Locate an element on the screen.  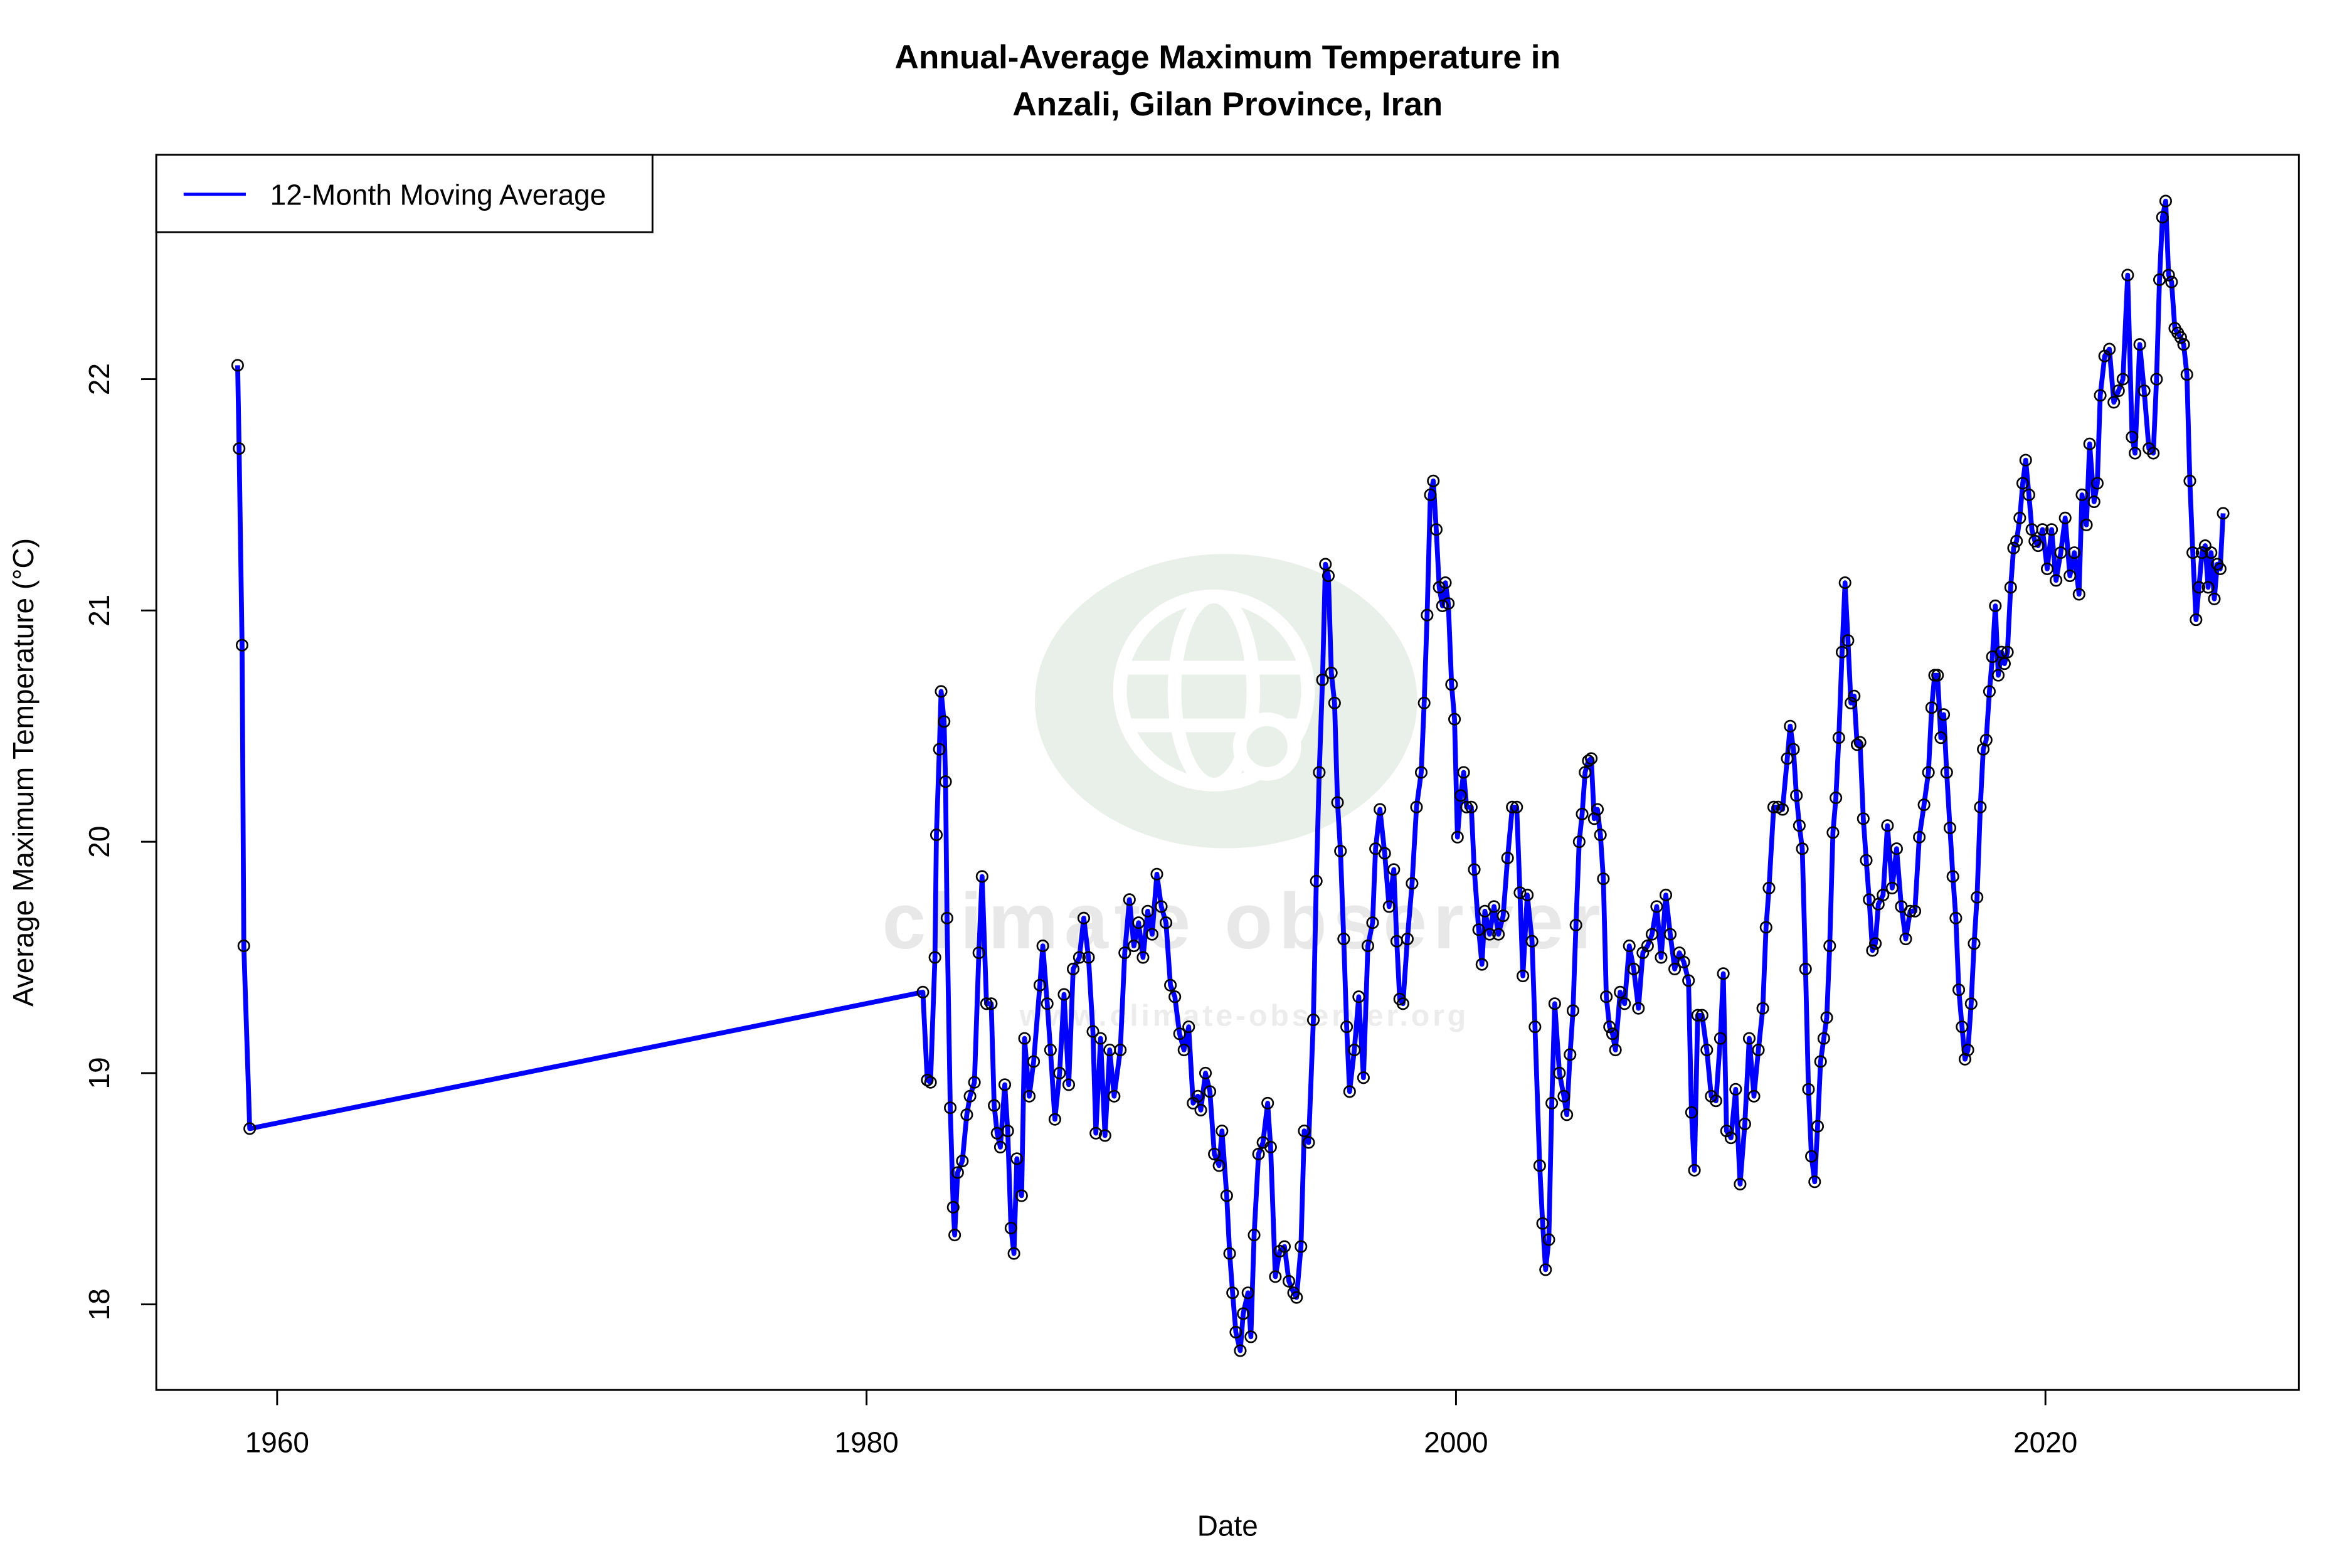
chart-title-line-2: Anzali, Gilan Province, Iran is located at coordinates (1227, 105).